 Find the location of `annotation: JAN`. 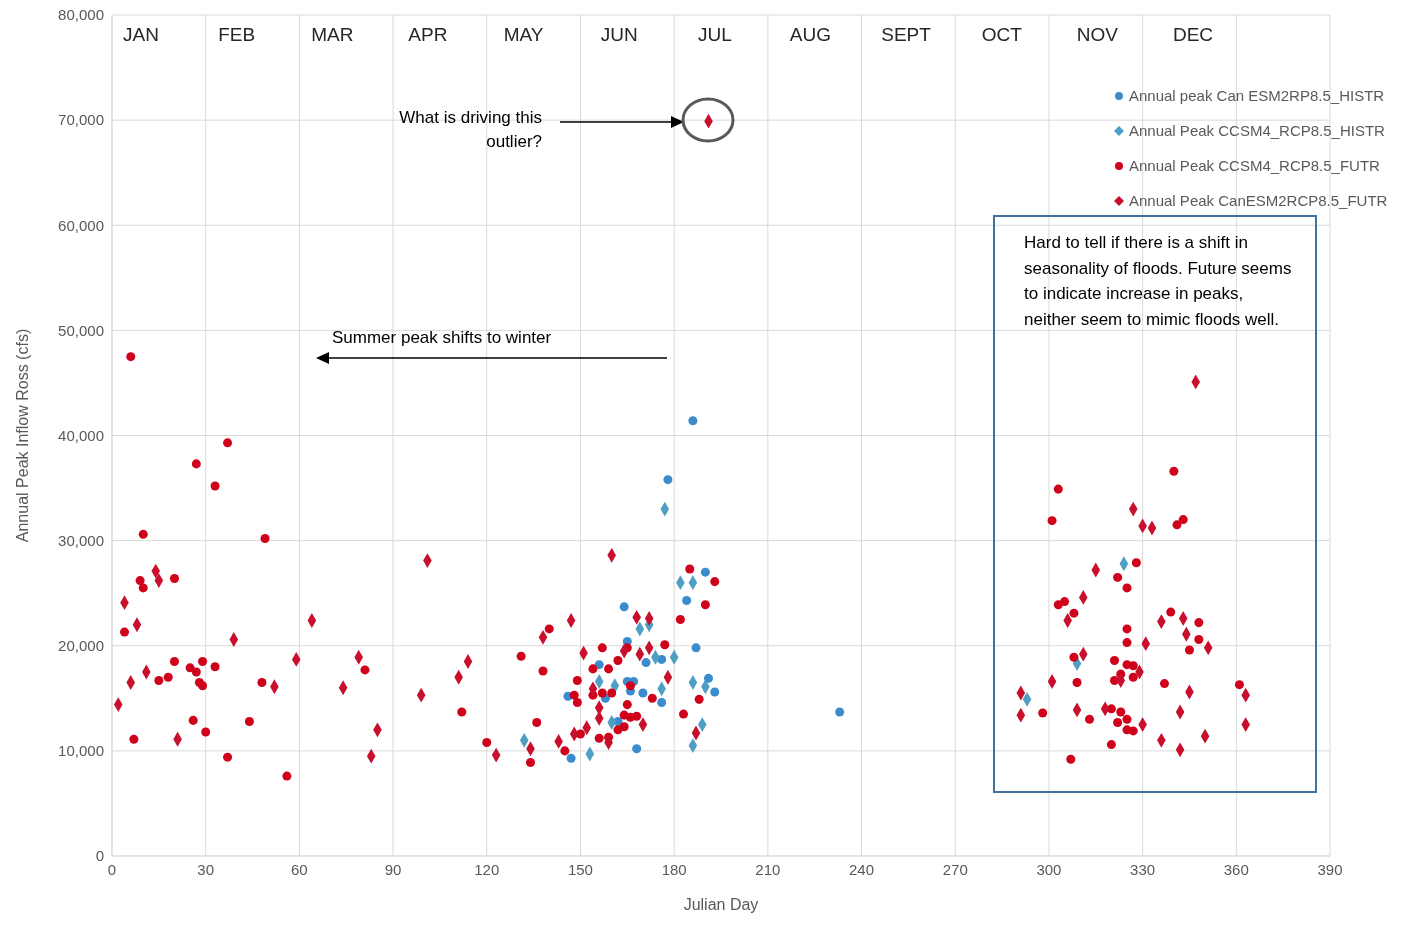

annotation: JAN is located at coordinates (141, 35).